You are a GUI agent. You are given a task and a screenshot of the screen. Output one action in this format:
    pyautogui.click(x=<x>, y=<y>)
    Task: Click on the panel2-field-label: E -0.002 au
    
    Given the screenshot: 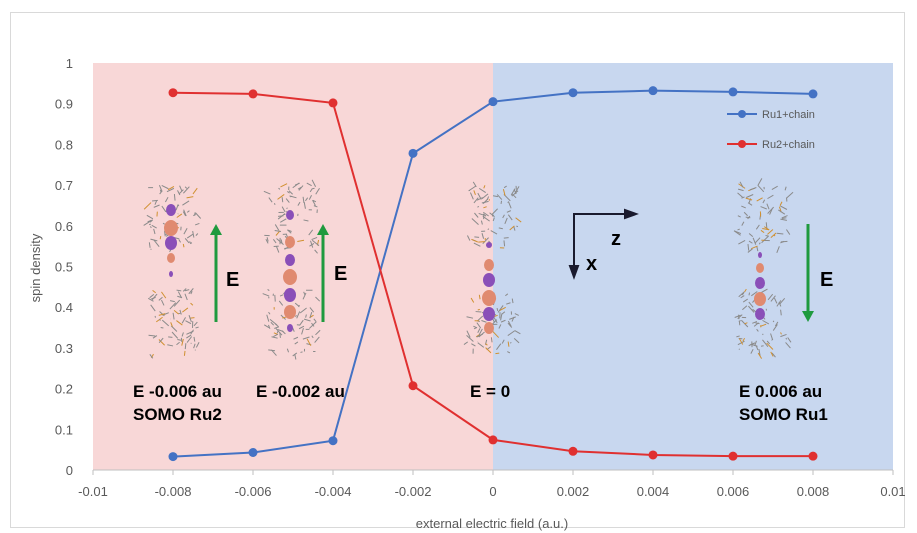 What is the action you would take?
    pyautogui.click(x=300, y=391)
    